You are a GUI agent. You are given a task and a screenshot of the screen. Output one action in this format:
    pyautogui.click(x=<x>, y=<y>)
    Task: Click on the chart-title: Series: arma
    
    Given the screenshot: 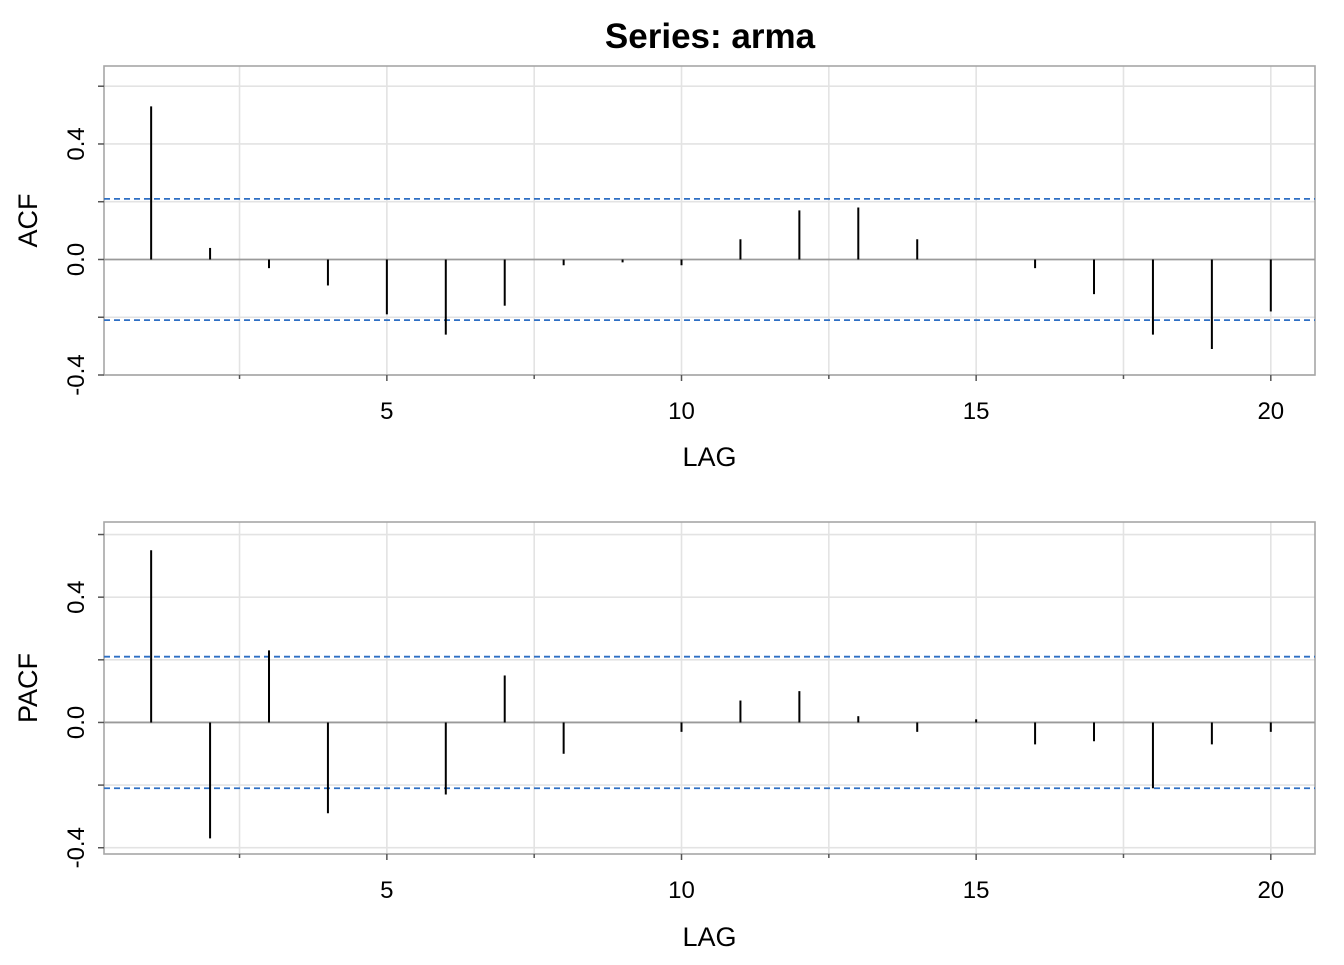 What is the action you would take?
    pyautogui.click(x=710, y=36)
    